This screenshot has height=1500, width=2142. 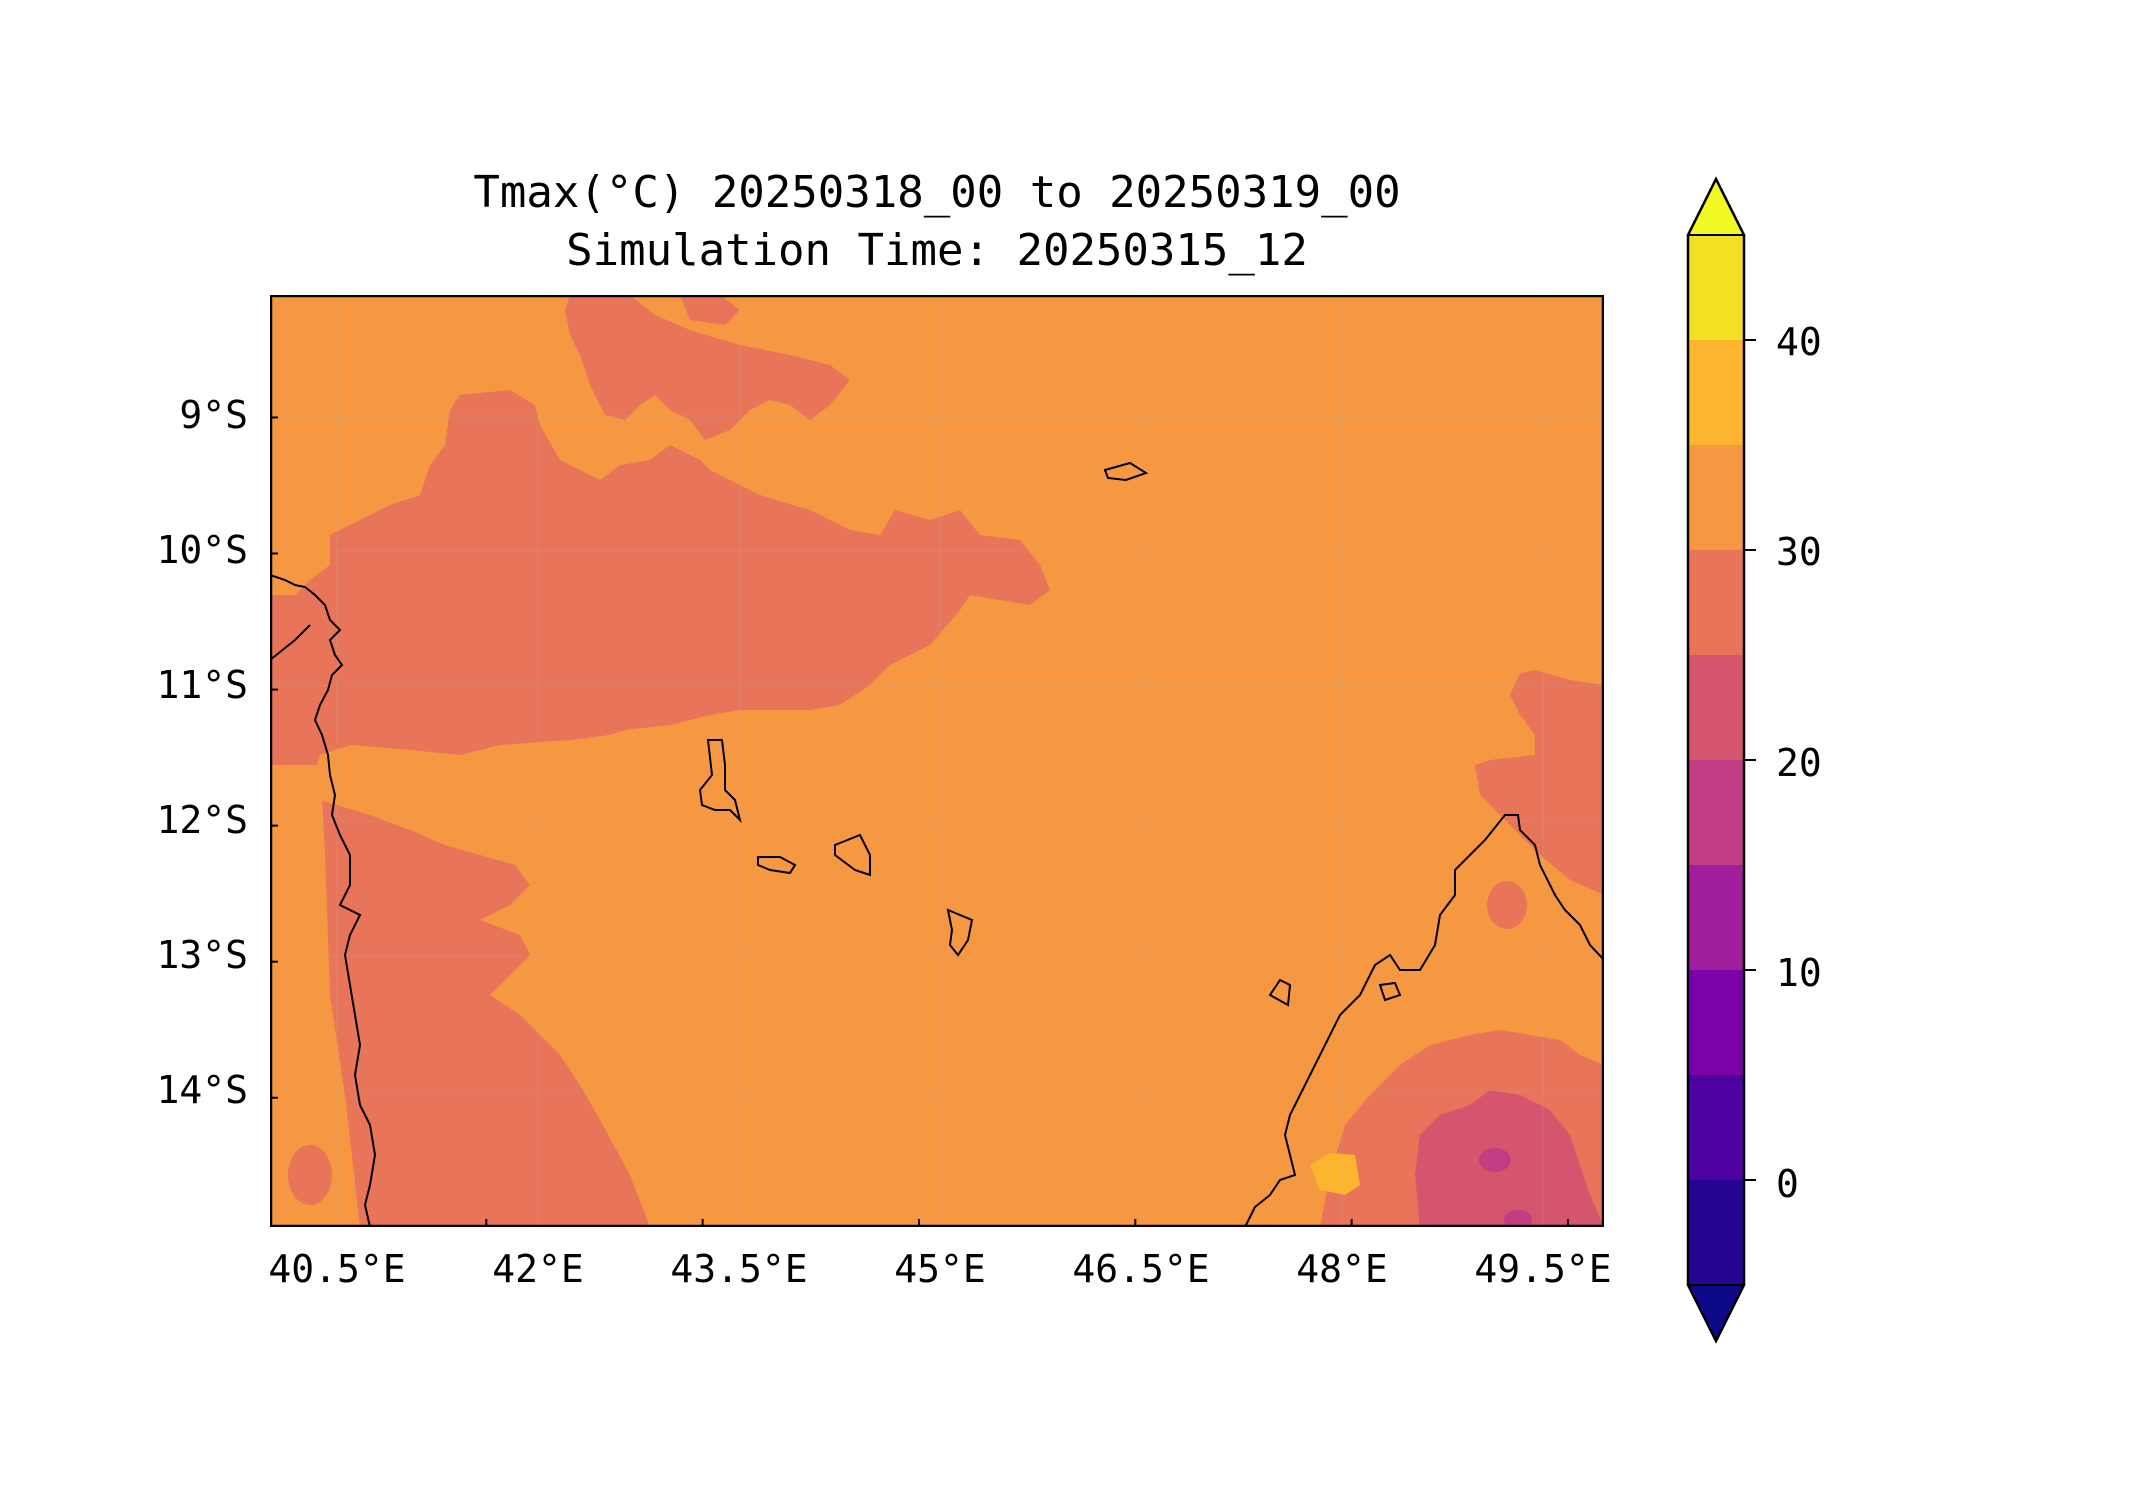 I want to click on colorbar-tick-label: 40, so click(x=1799, y=342).